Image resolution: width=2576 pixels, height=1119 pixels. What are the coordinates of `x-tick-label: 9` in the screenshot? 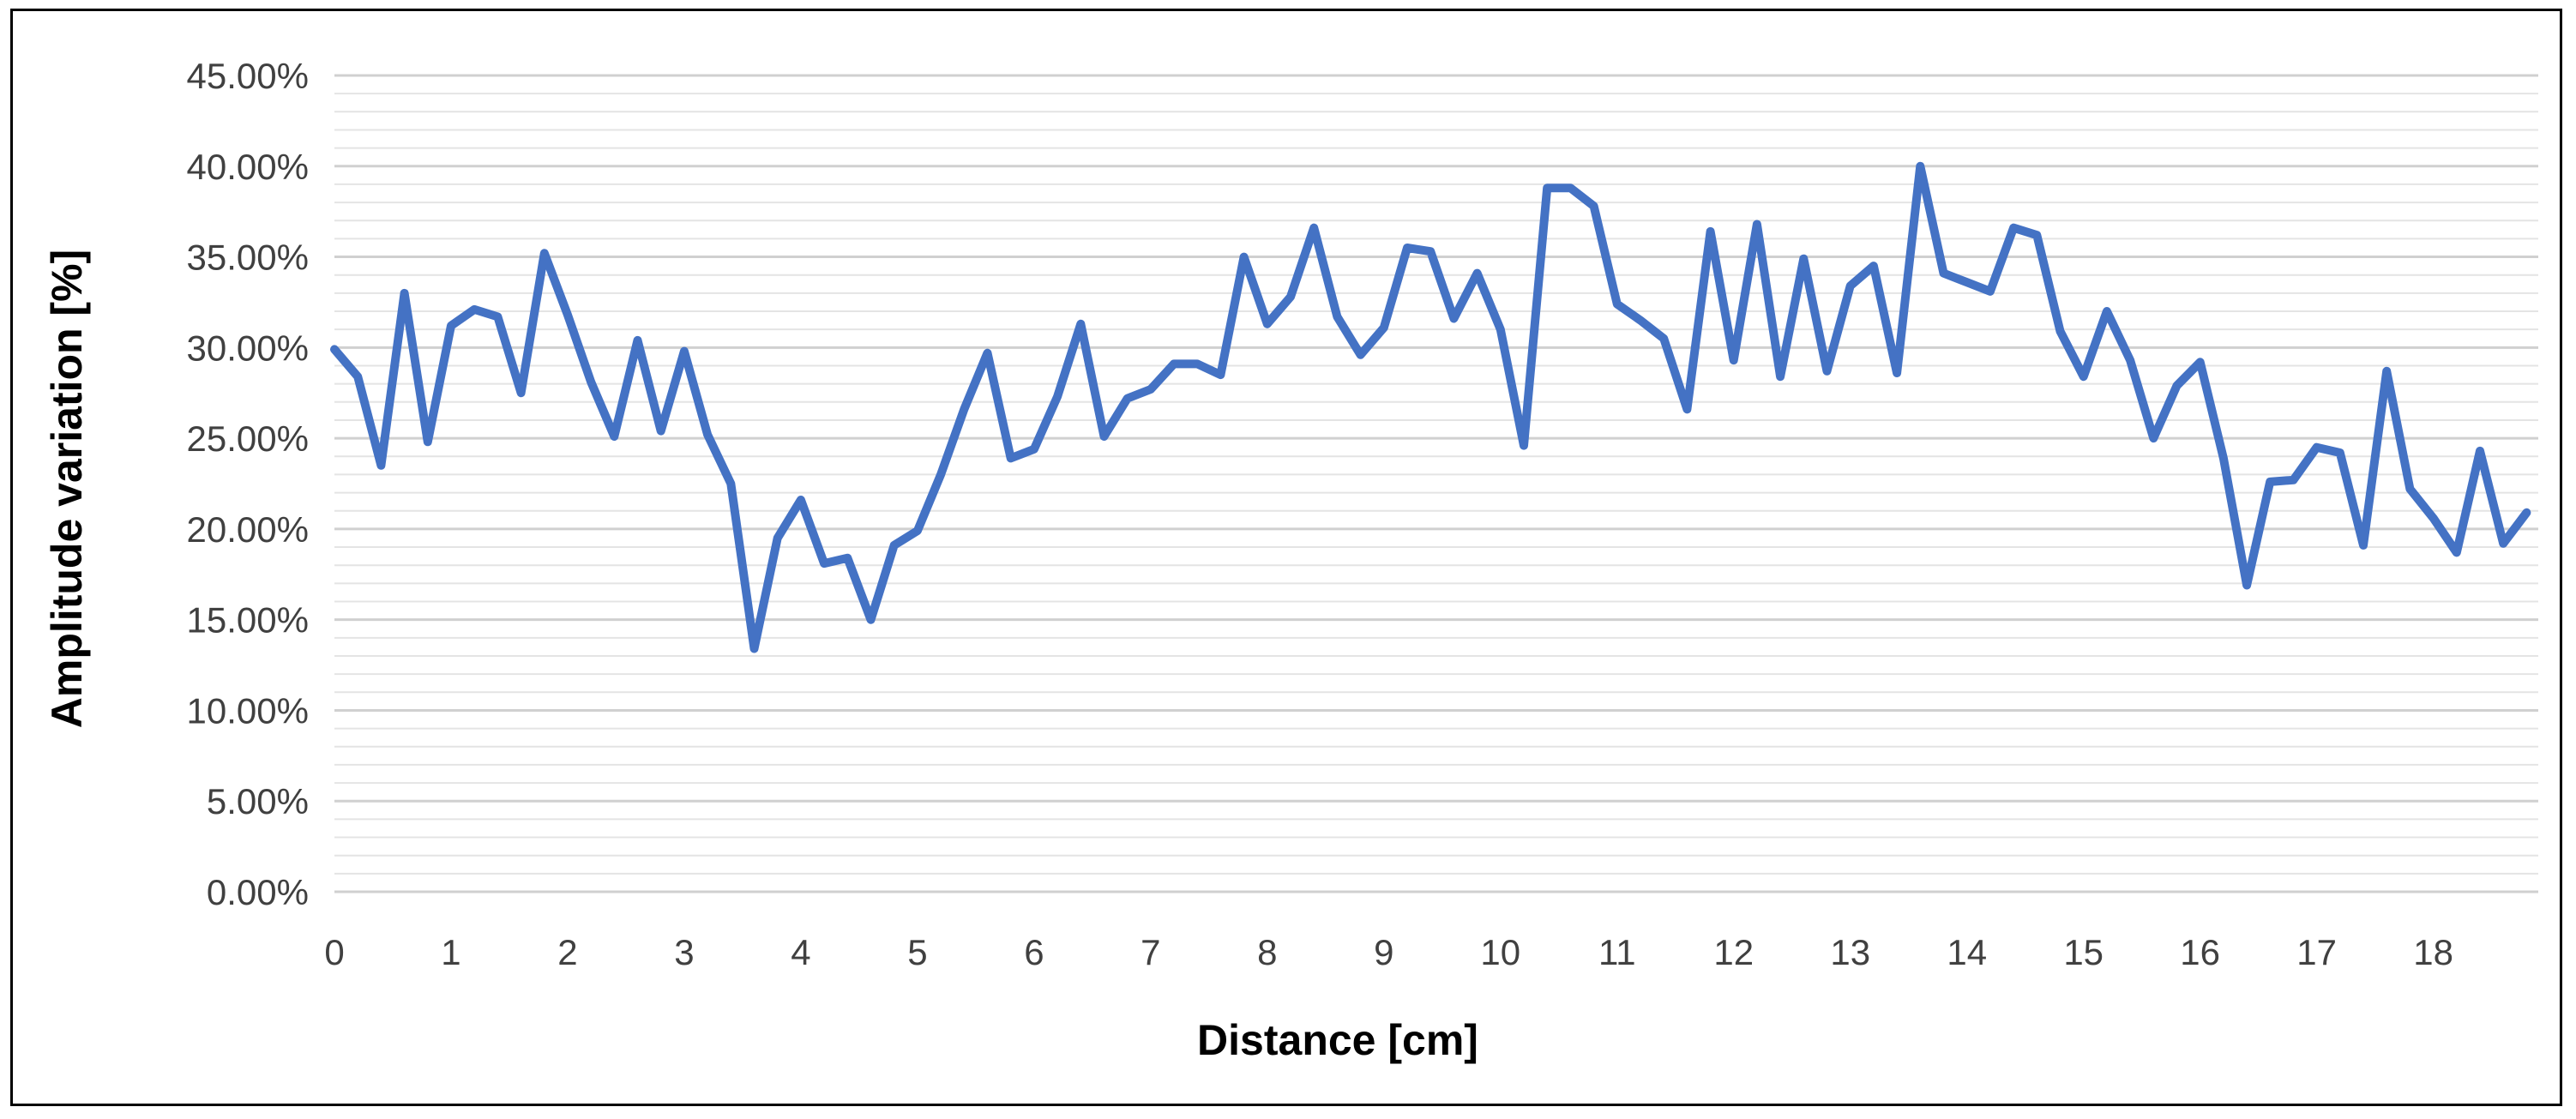 It's located at (1383, 952).